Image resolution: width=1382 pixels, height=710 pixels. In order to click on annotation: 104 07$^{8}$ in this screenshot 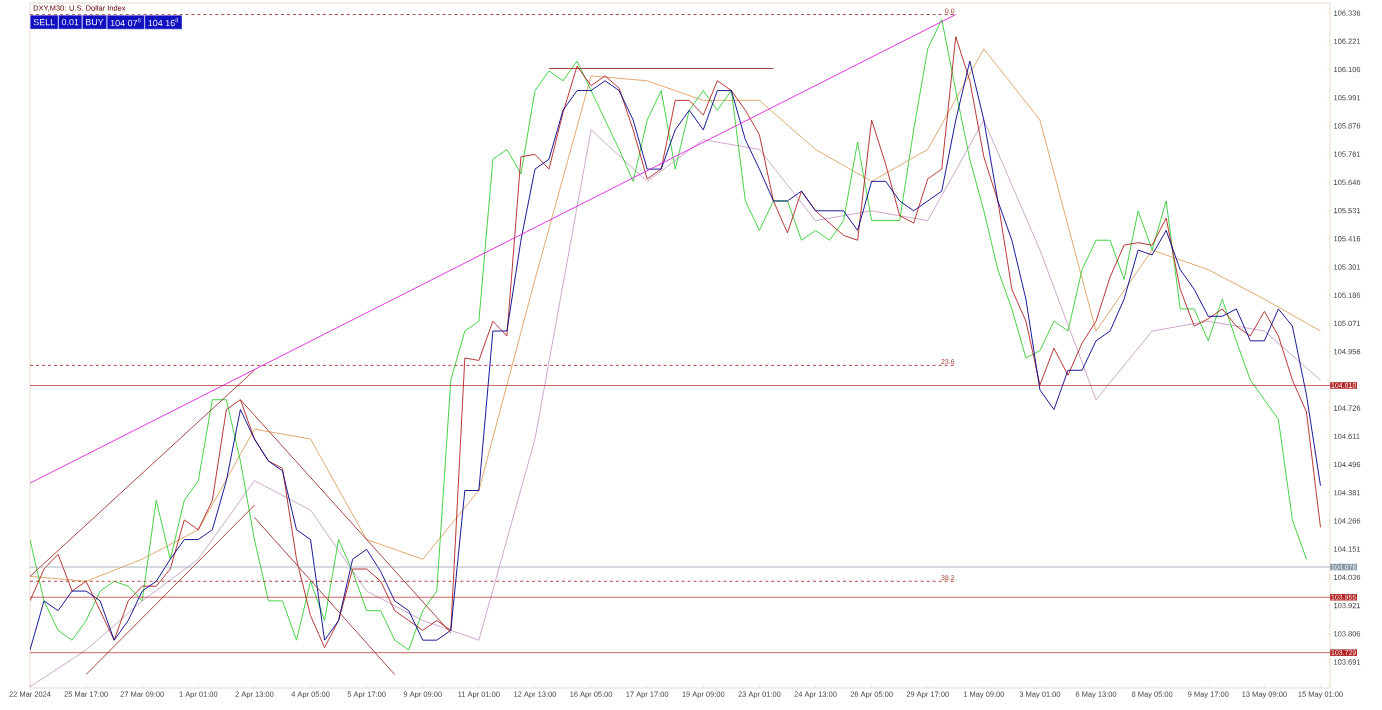, I will do `click(125, 22)`.